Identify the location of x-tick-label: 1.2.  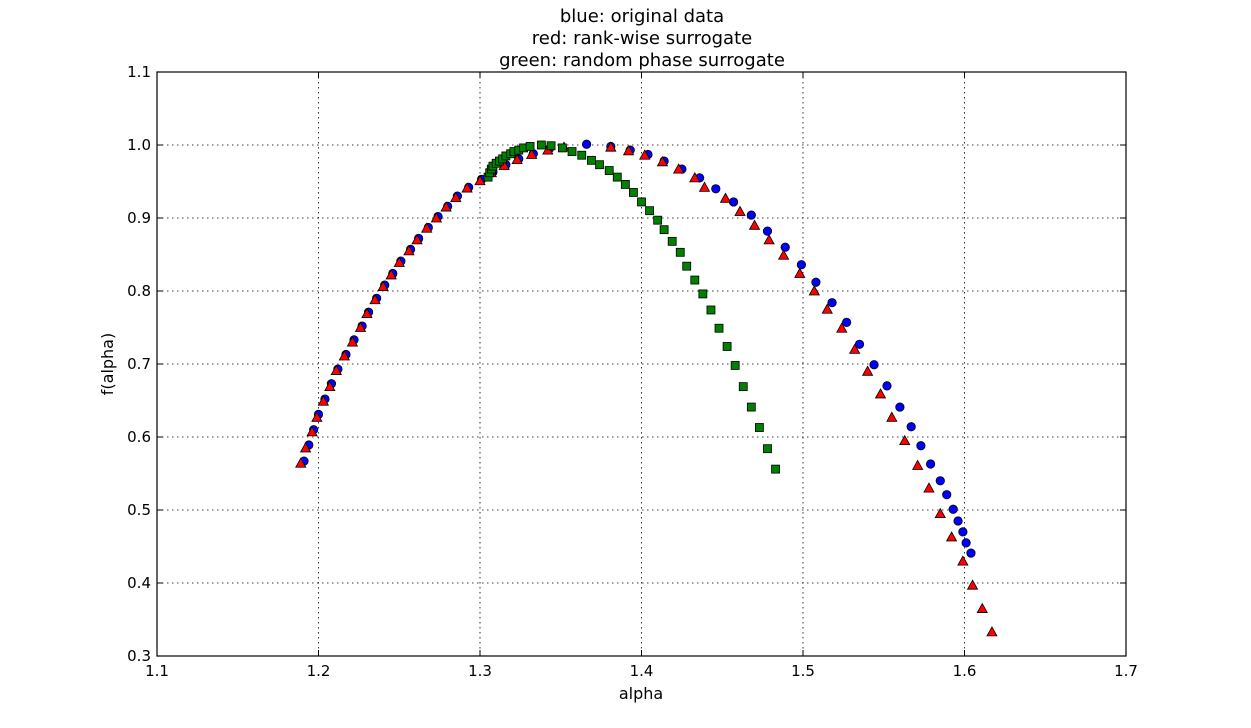
(319, 671).